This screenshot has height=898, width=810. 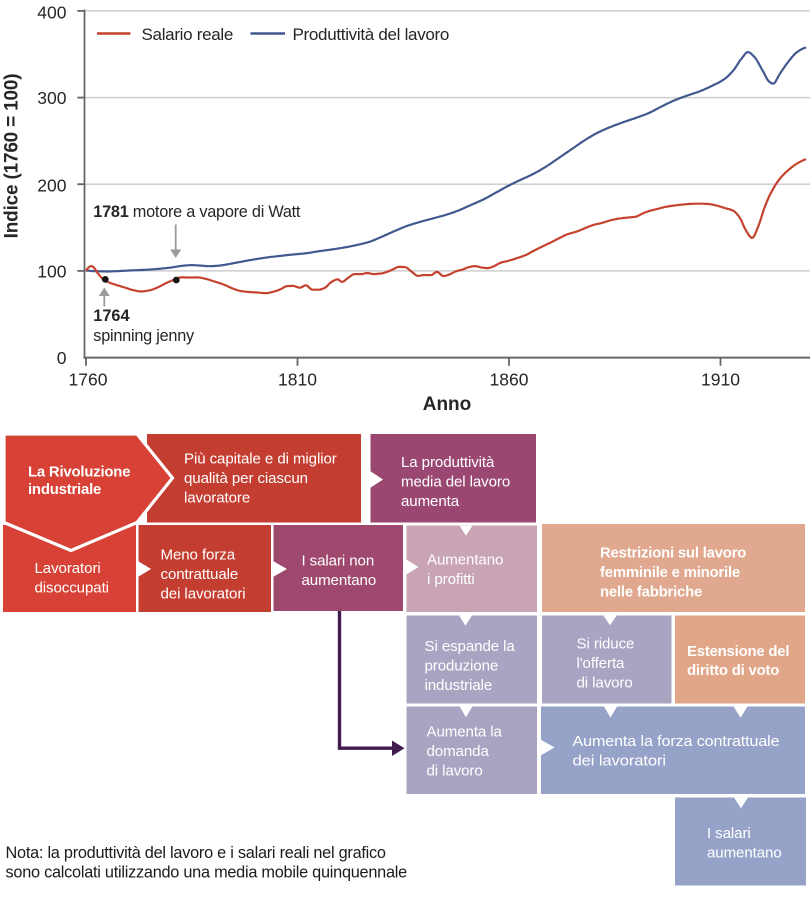 I want to click on svg-text: 1910, so click(x=720, y=380).